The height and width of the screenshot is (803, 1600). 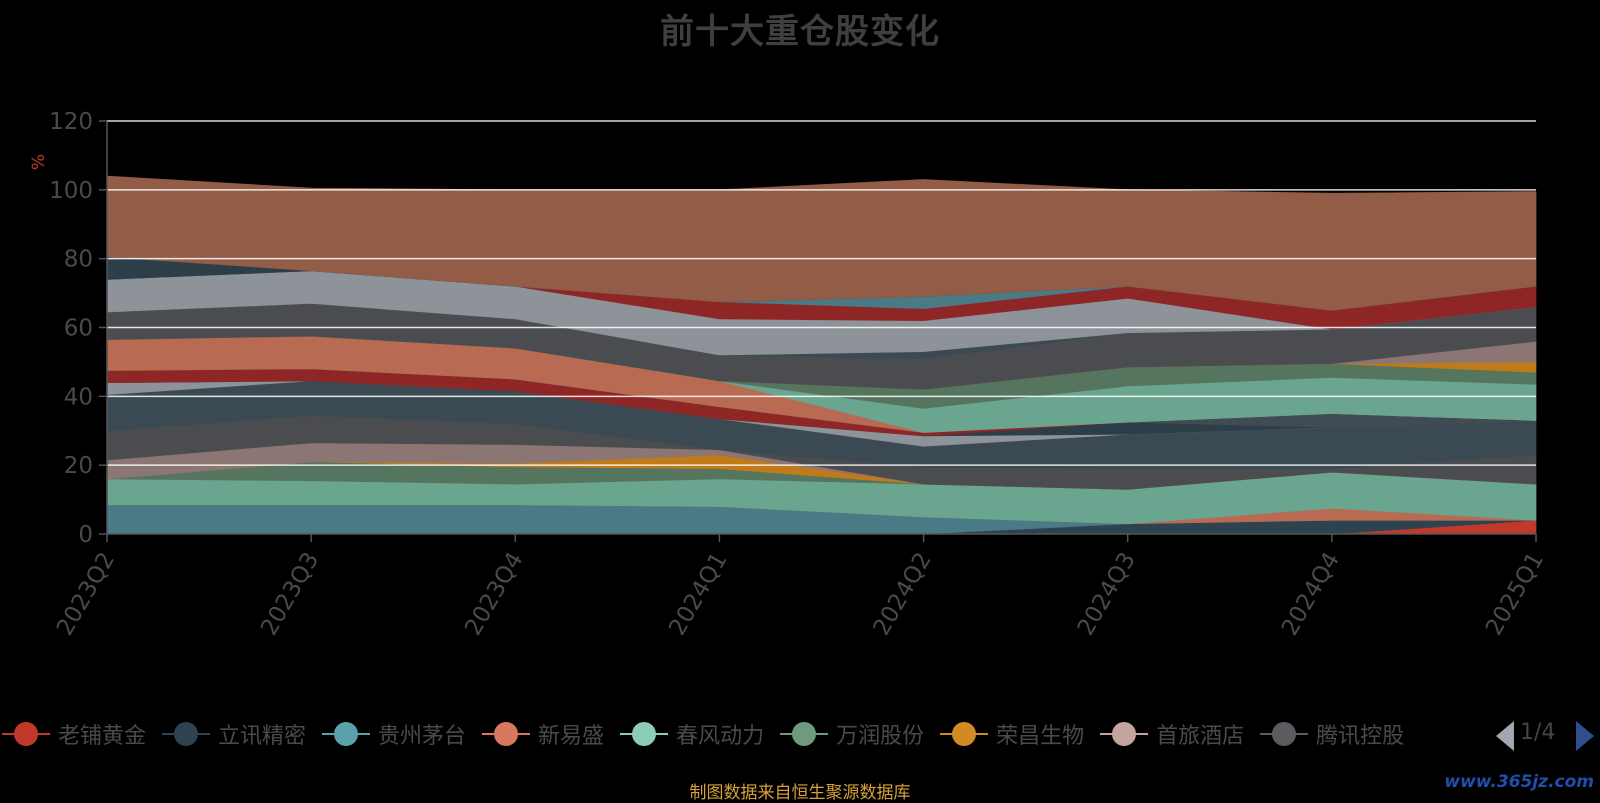 What do you see at coordinates (71, 122) in the screenshot?
I see `y-tick-label: 120` at bounding box center [71, 122].